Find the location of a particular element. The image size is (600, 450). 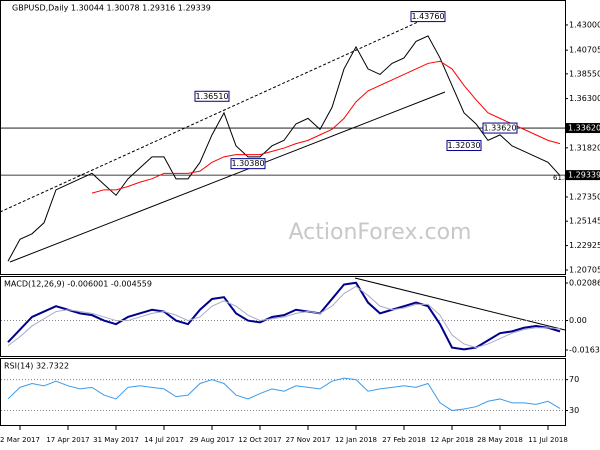

fib-label: 61.8 is located at coordinates (561, 178).